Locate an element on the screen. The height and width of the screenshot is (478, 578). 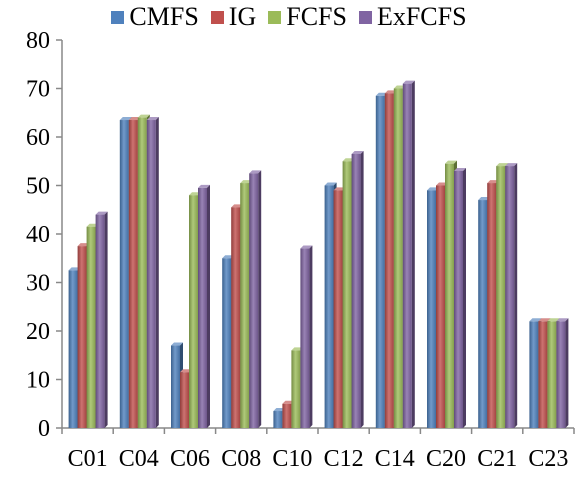
bar-exfcfs-c21 is located at coordinates (510, 297).